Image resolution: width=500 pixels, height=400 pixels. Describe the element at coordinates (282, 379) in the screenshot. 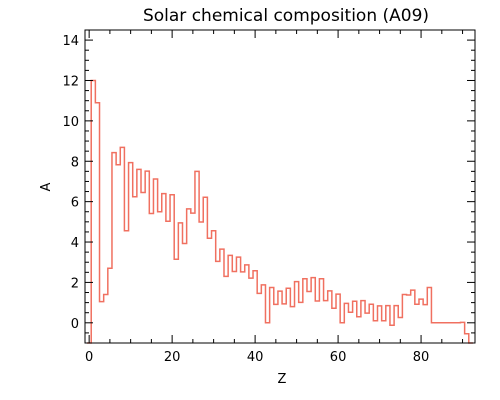

I see `x-axis-label: Z` at that location.